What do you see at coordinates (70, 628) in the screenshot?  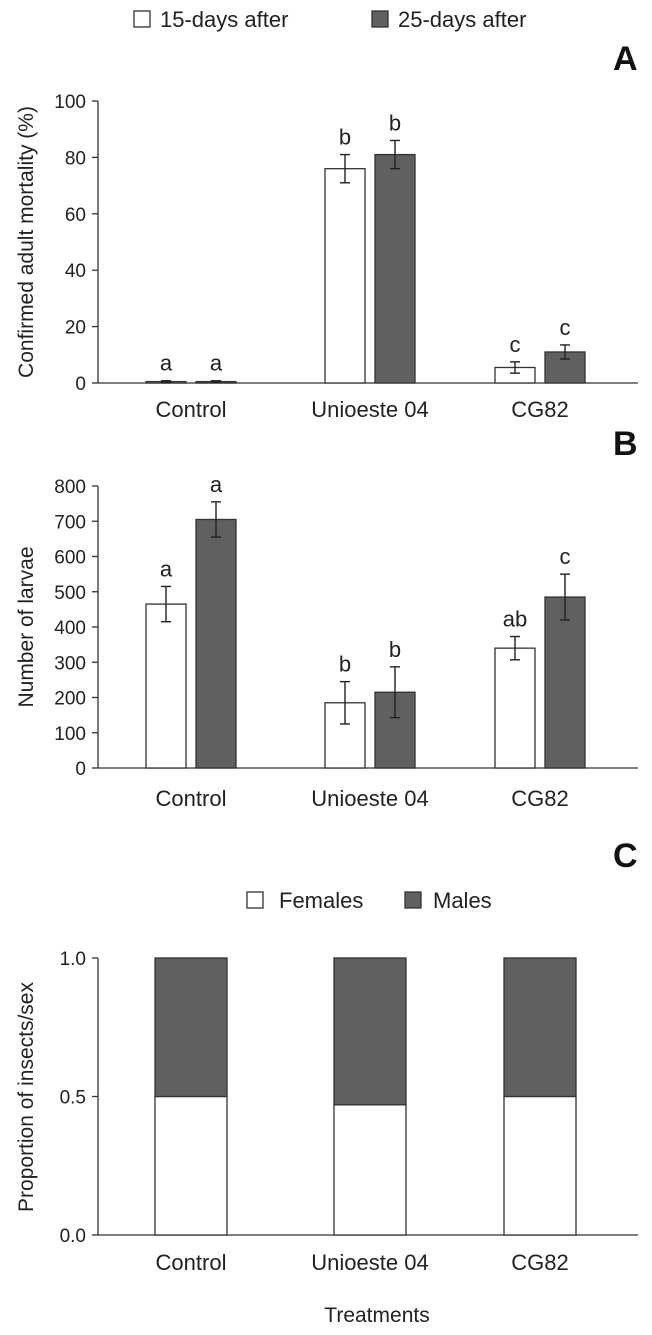 I see `panel-b-y-tick-label: 400` at bounding box center [70, 628].